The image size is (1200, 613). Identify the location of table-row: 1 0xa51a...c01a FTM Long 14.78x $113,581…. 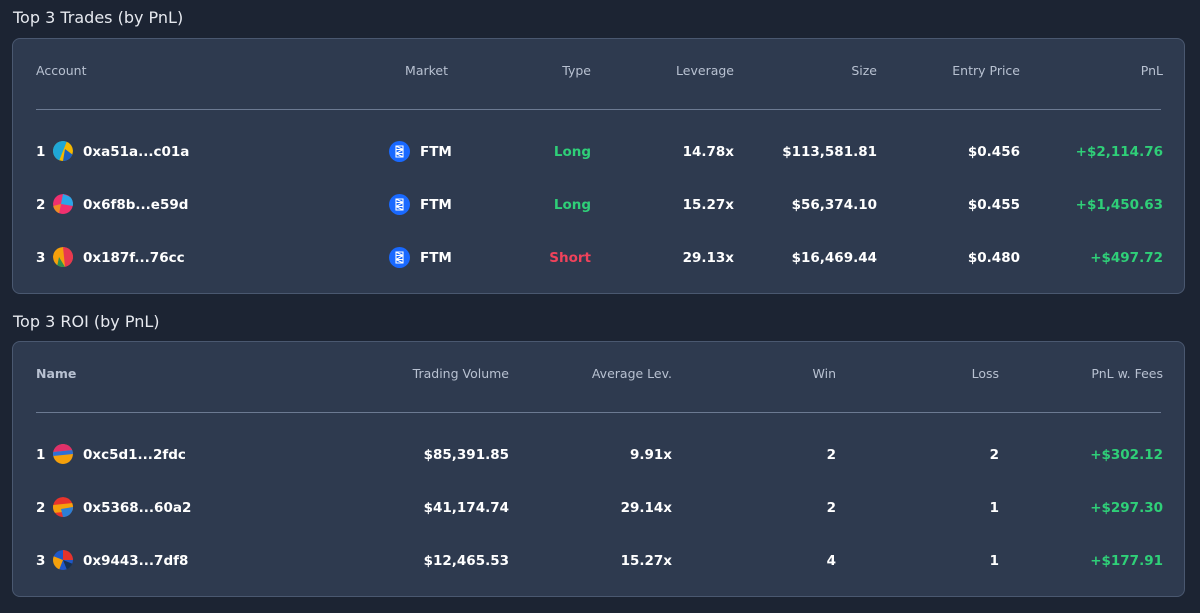
(598, 152).